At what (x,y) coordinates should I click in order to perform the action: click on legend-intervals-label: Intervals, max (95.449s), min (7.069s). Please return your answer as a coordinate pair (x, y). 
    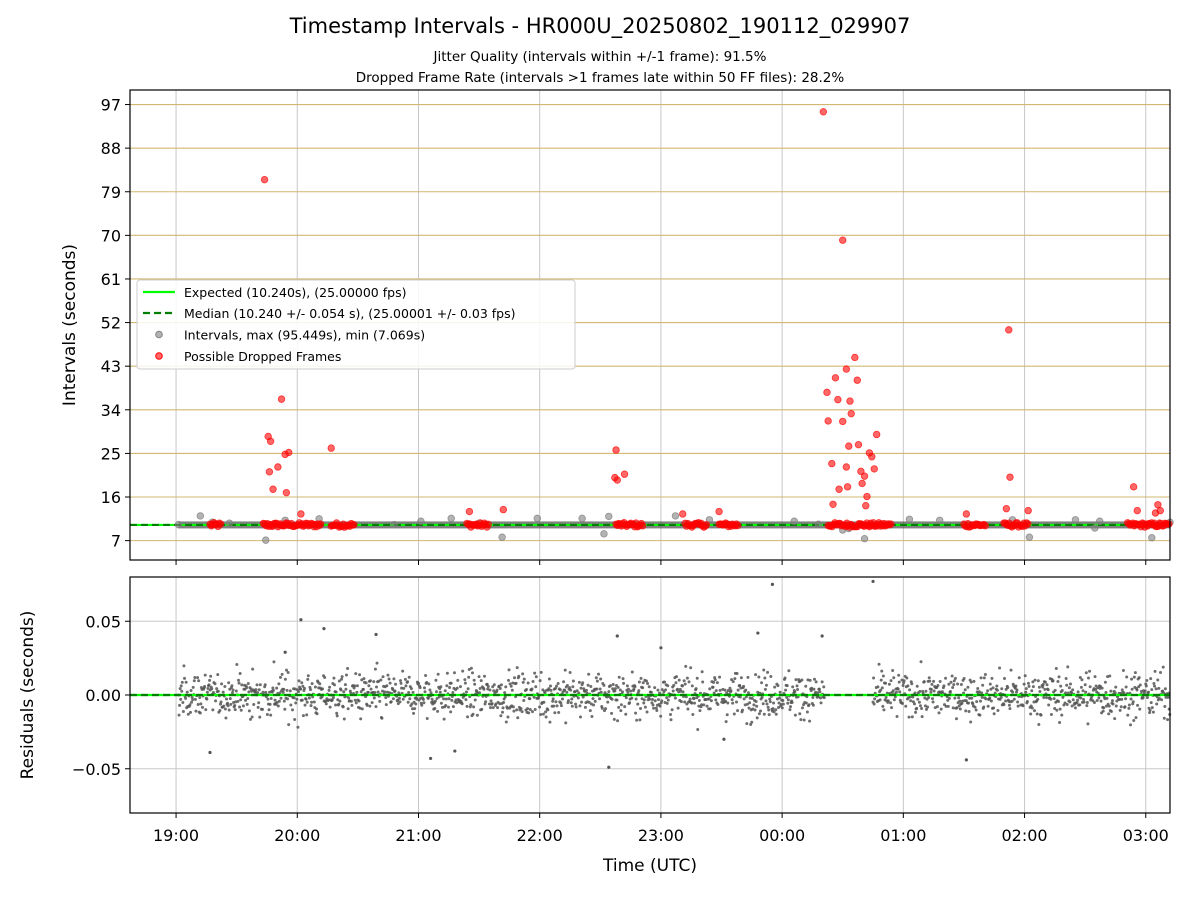
    Looking at the image, I should click on (304, 335).